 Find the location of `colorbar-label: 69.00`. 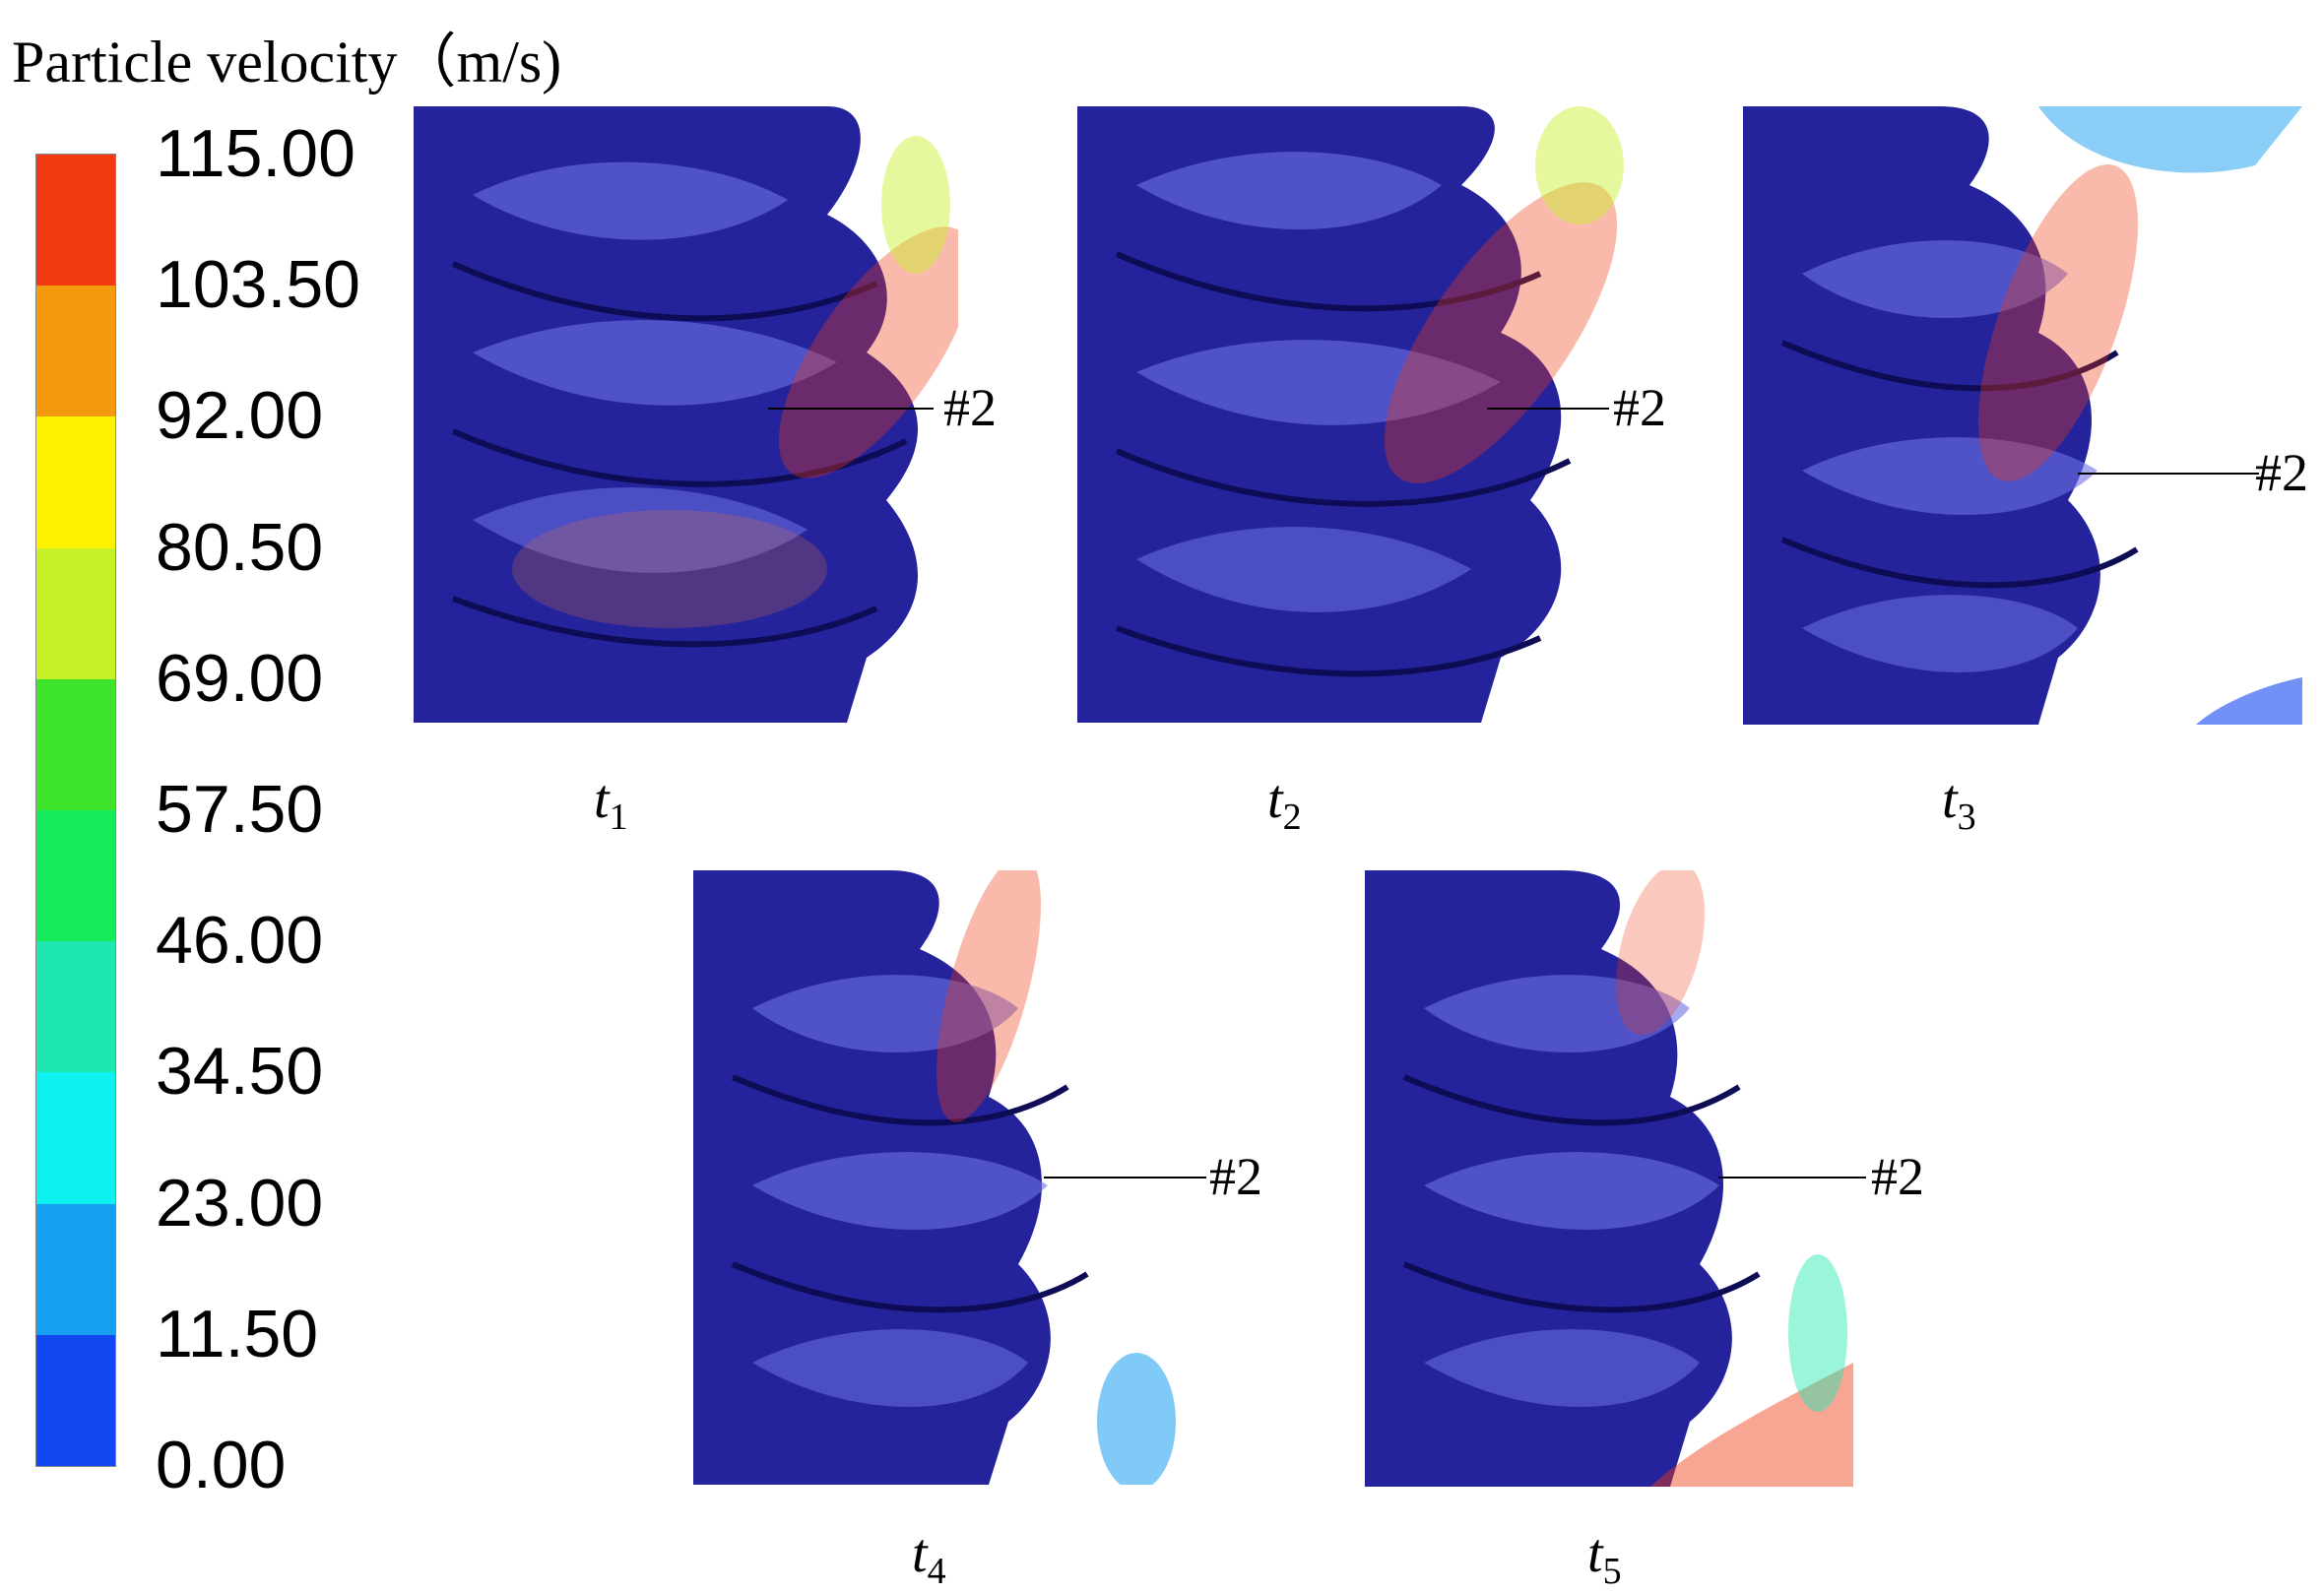

colorbar-label: 69.00 is located at coordinates (240, 678).